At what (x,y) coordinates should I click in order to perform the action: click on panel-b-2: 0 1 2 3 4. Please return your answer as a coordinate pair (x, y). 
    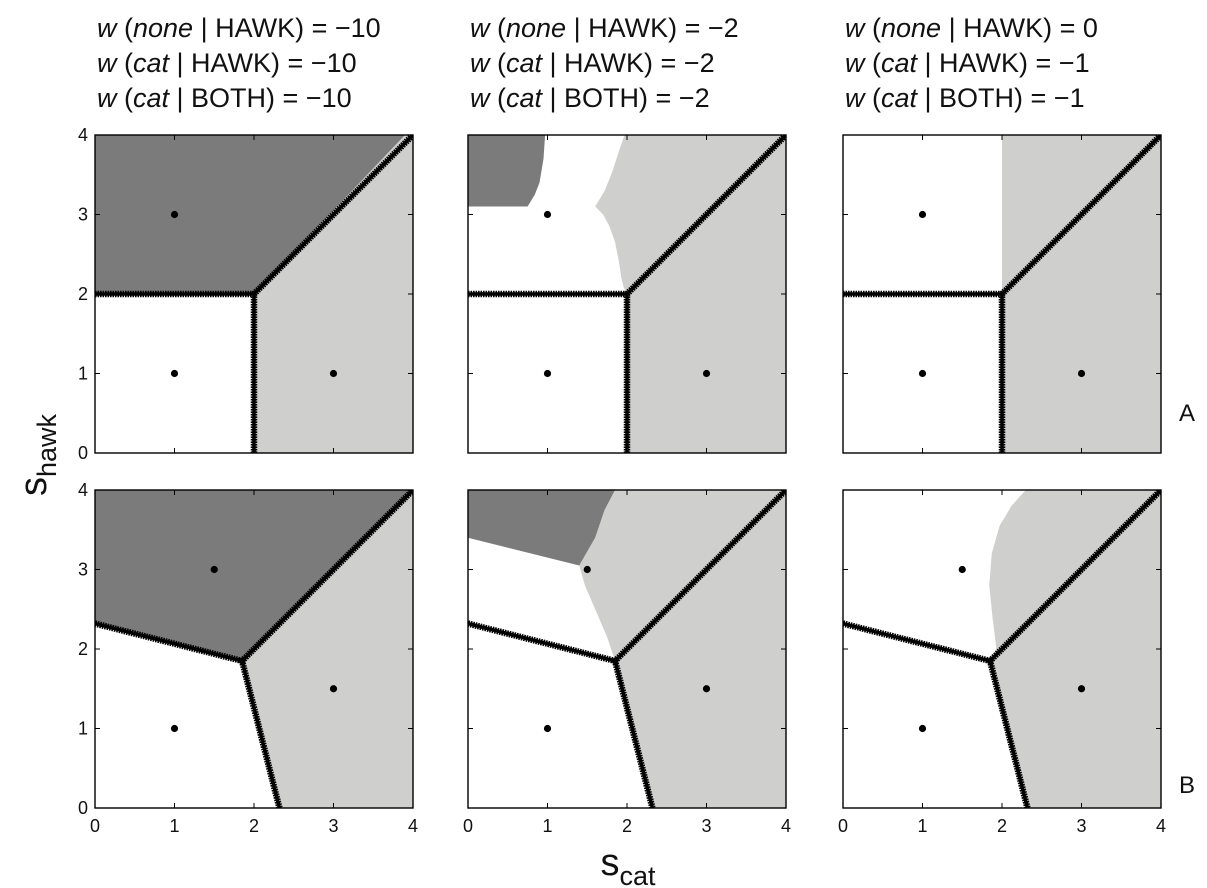
    Looking at the image, I should click on (627, 662).